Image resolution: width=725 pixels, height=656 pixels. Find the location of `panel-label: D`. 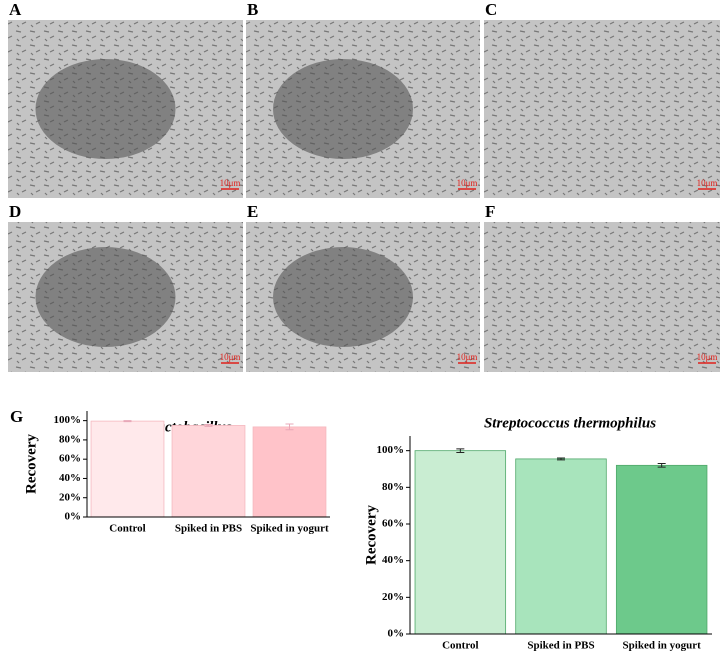

panel-label: D is located at coordinates (15, 211).